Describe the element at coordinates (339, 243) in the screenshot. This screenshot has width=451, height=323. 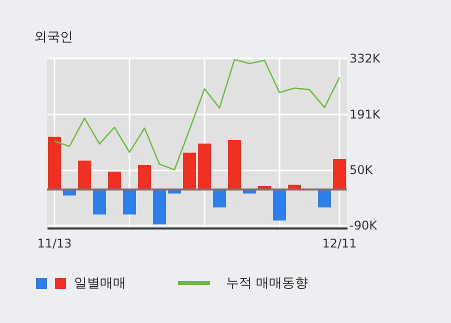
I see `x-tick-label: 12/11` at that location.